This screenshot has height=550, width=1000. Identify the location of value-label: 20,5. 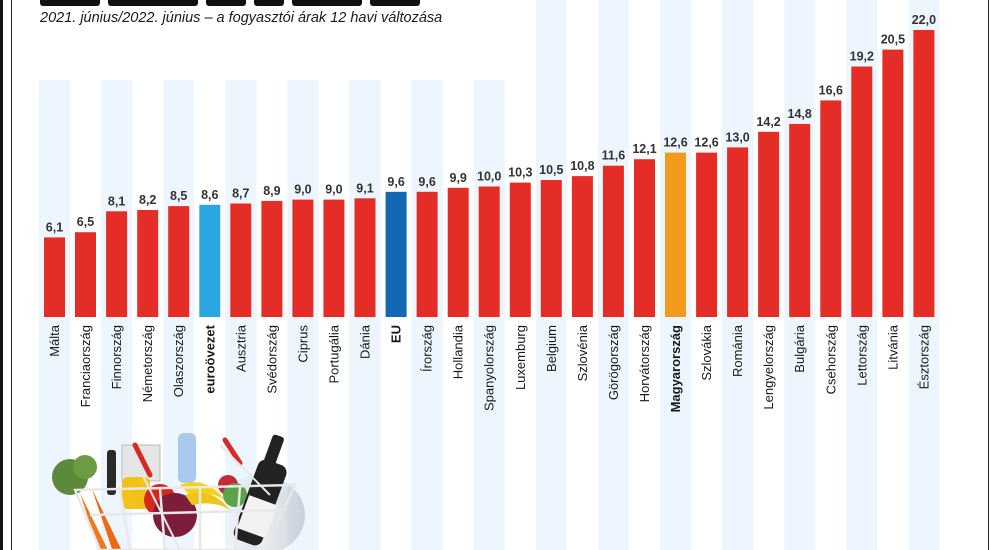
(893, 40).